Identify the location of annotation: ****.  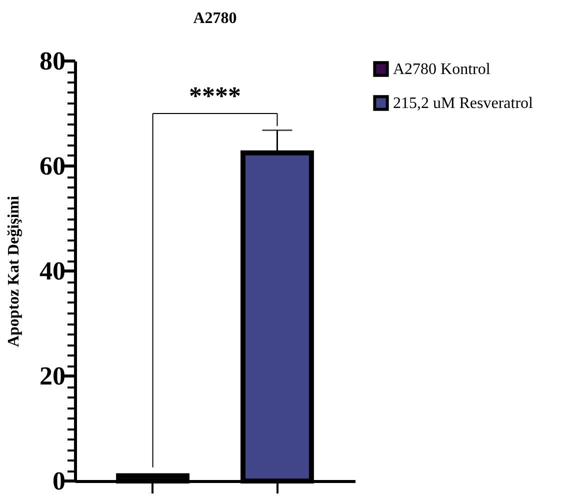
(215, 96).